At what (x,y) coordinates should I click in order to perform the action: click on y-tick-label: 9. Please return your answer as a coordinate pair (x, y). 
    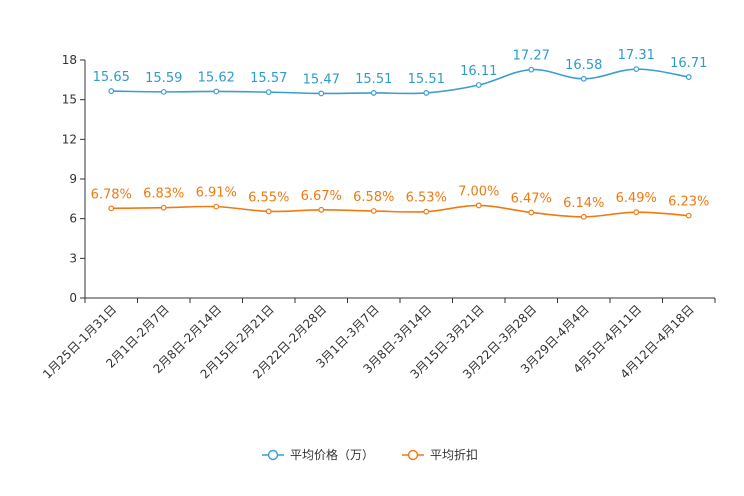
    Looking at the image, I should click on (73, 179).